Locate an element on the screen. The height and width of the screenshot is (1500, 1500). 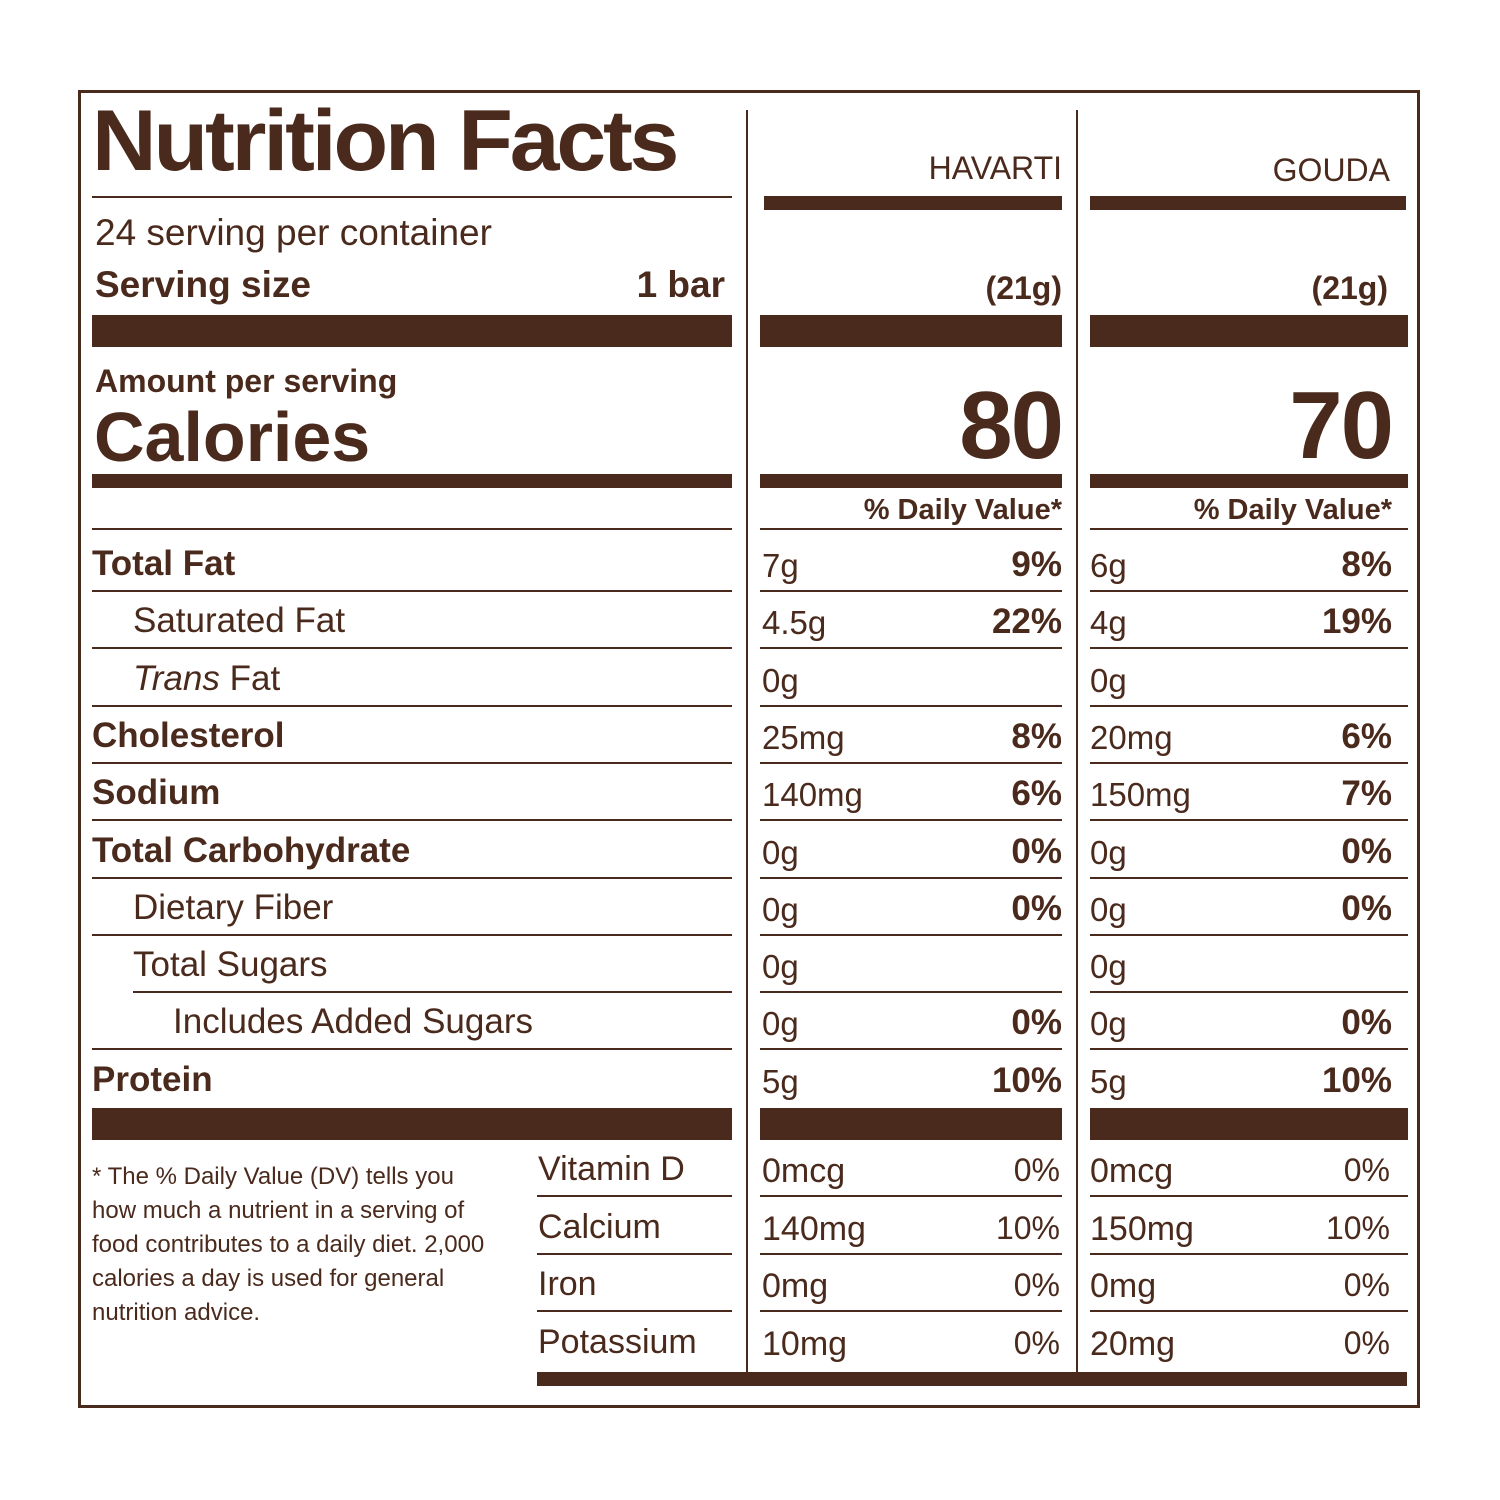
nutrient-label: Sodium is located at coordinates (156, 793).